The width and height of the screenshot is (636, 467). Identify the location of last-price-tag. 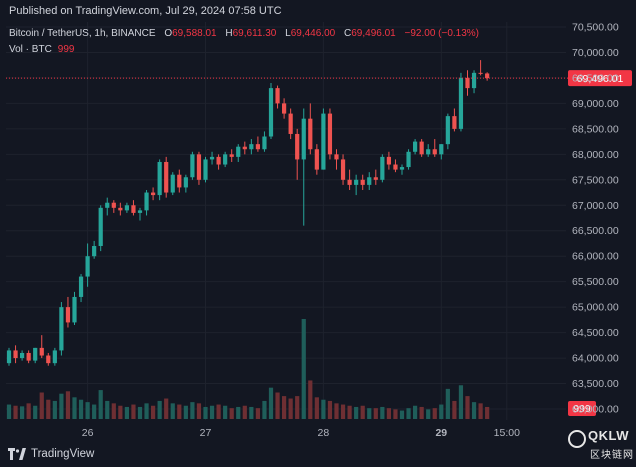
(600, 78).